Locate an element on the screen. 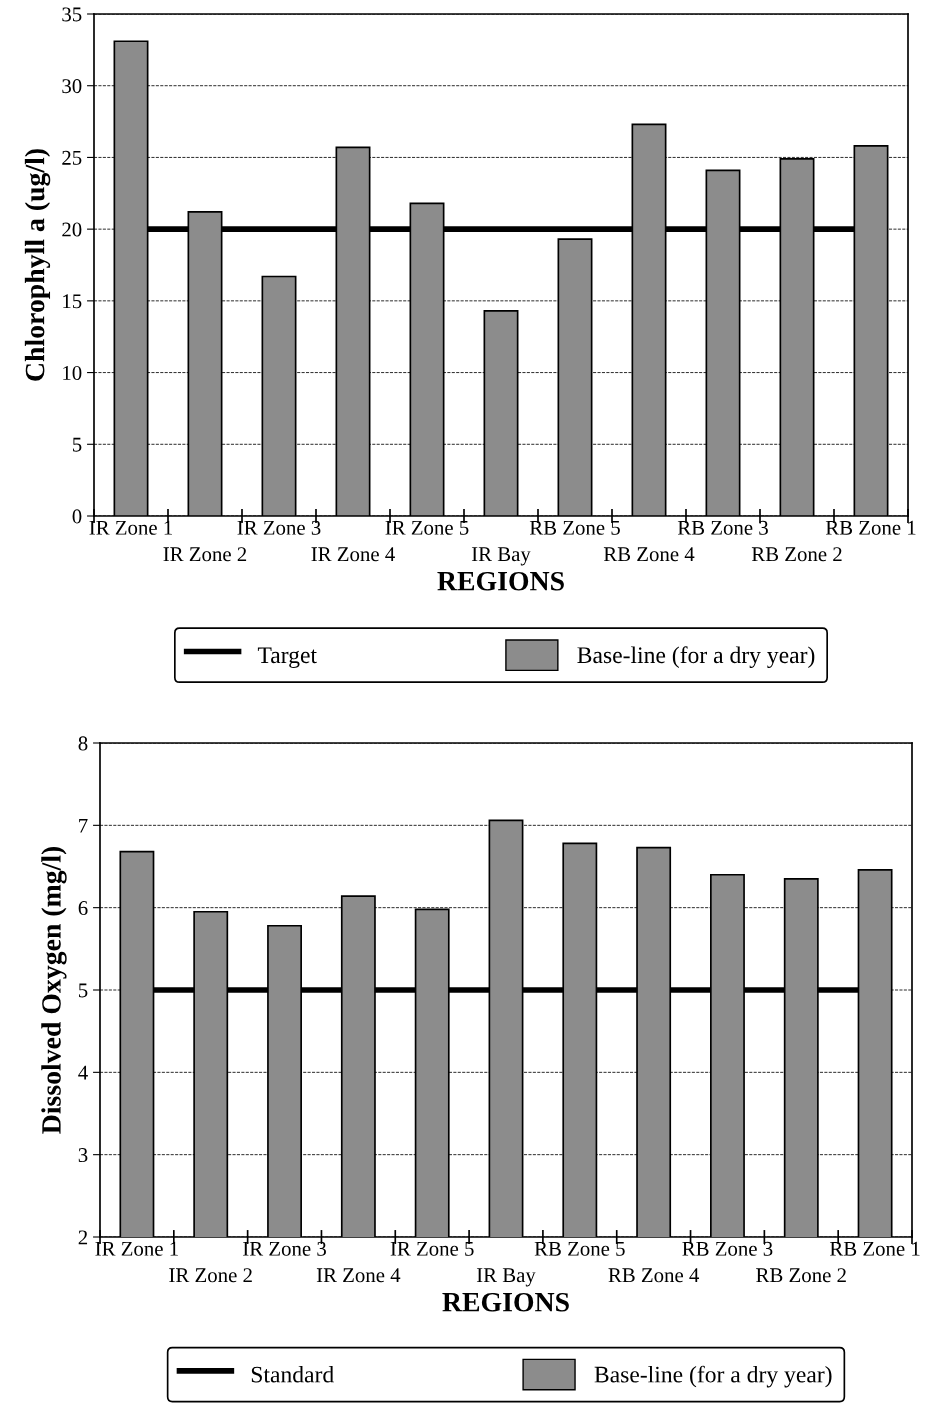 This screenshot has width=932, height=1426. y-tick-label: 4 is located at coordinates (83, 1072).